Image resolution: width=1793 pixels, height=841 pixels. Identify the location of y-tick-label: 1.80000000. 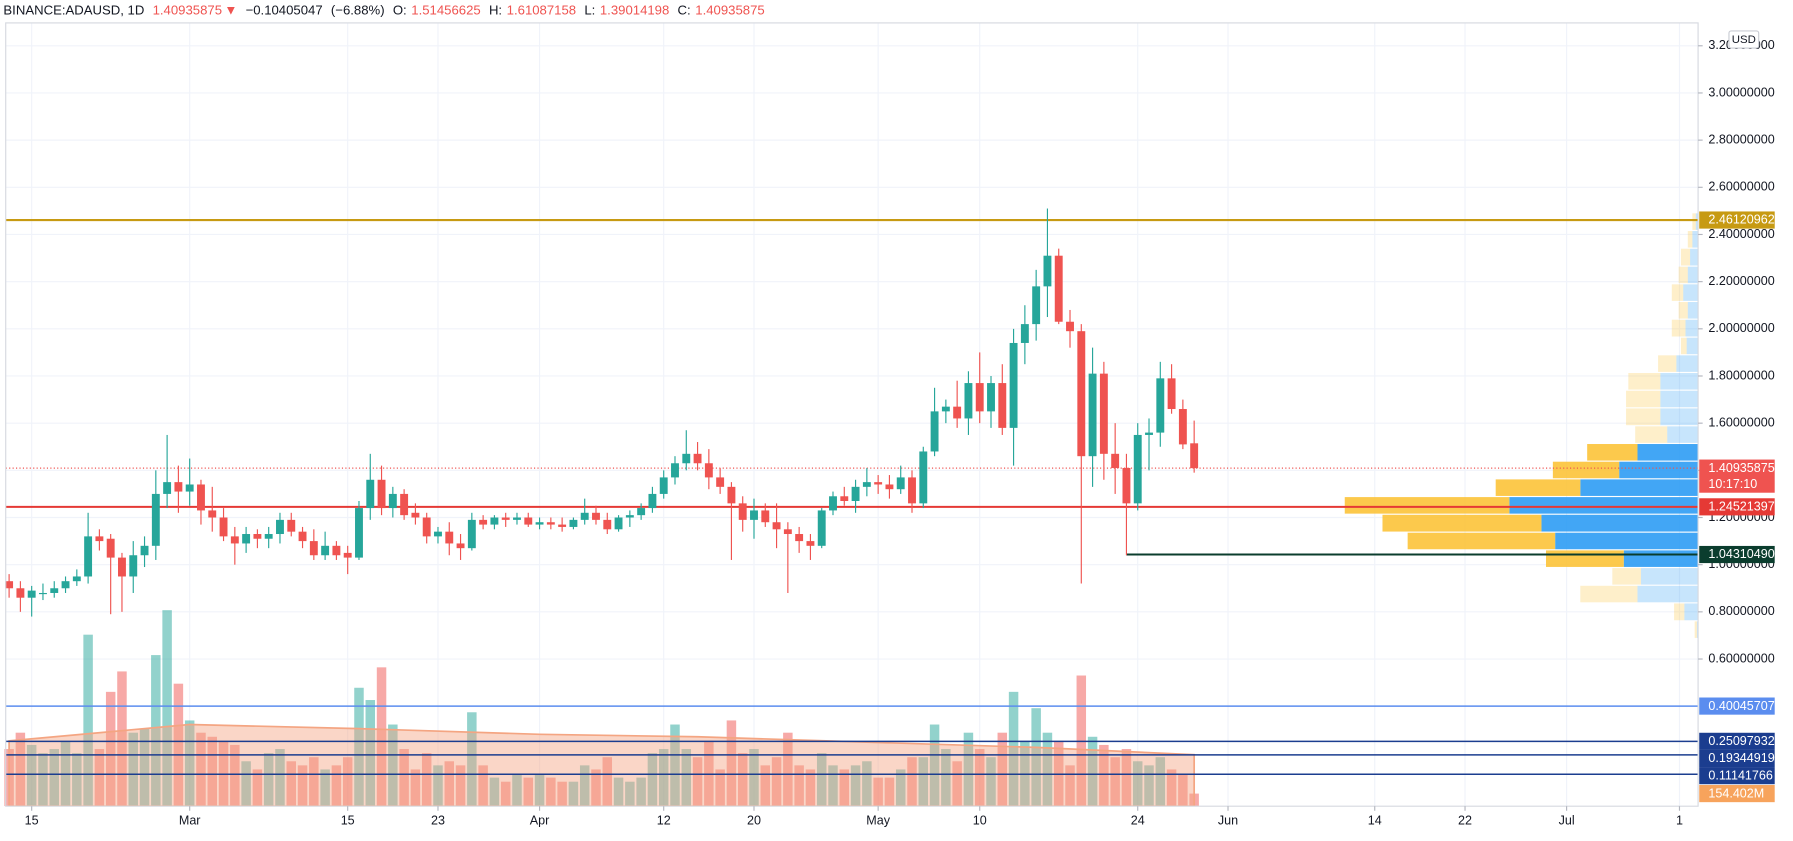
(1741, 375).